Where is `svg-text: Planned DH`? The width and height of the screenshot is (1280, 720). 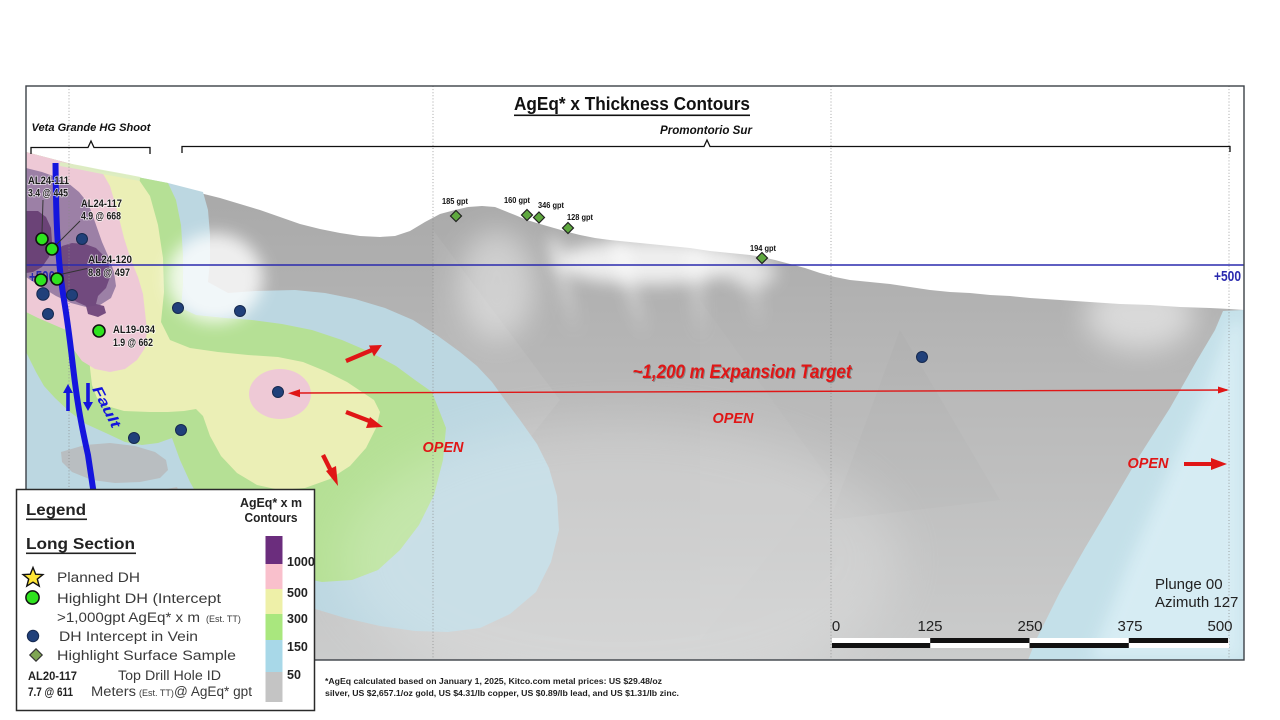
svg-text: Planned DH is located at coordinates (98, 577).